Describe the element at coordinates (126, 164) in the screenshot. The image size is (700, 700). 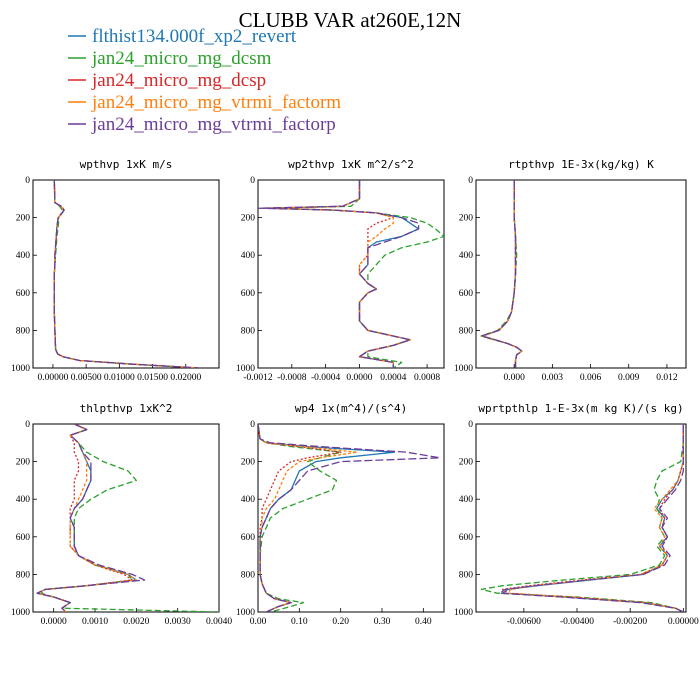
I see `panel-title: wpthvp 1xK m/s` at that location.